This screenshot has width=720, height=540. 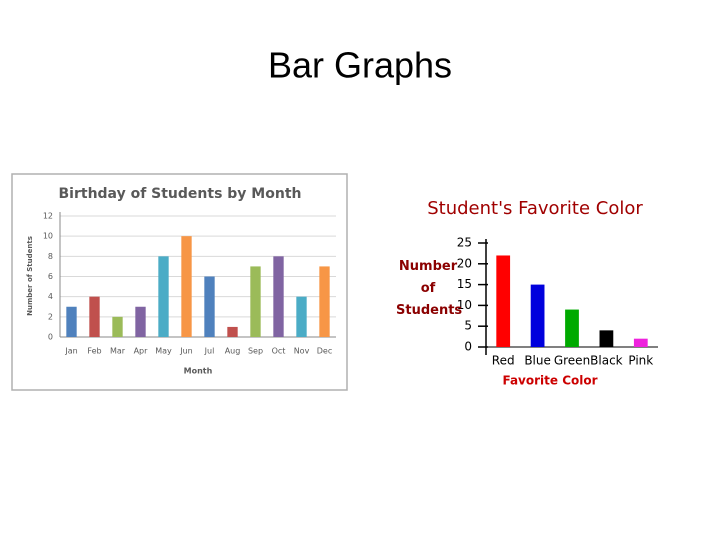 I want to click on x-tick-label: Black, so click(x=606, y=361).